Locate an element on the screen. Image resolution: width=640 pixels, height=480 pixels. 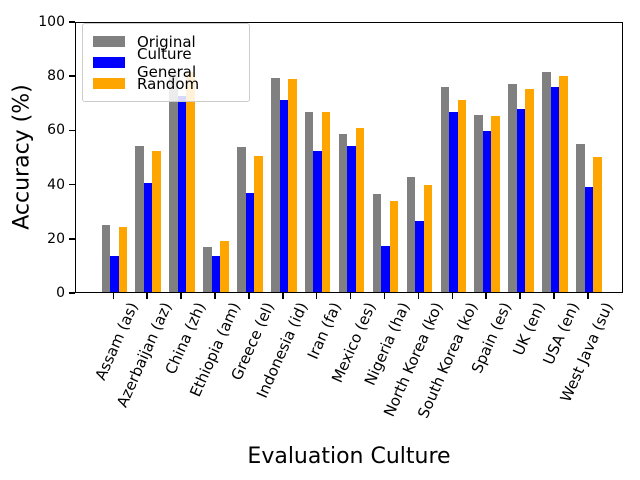
legend-item-original: Original is located at coordinates (171, 41).